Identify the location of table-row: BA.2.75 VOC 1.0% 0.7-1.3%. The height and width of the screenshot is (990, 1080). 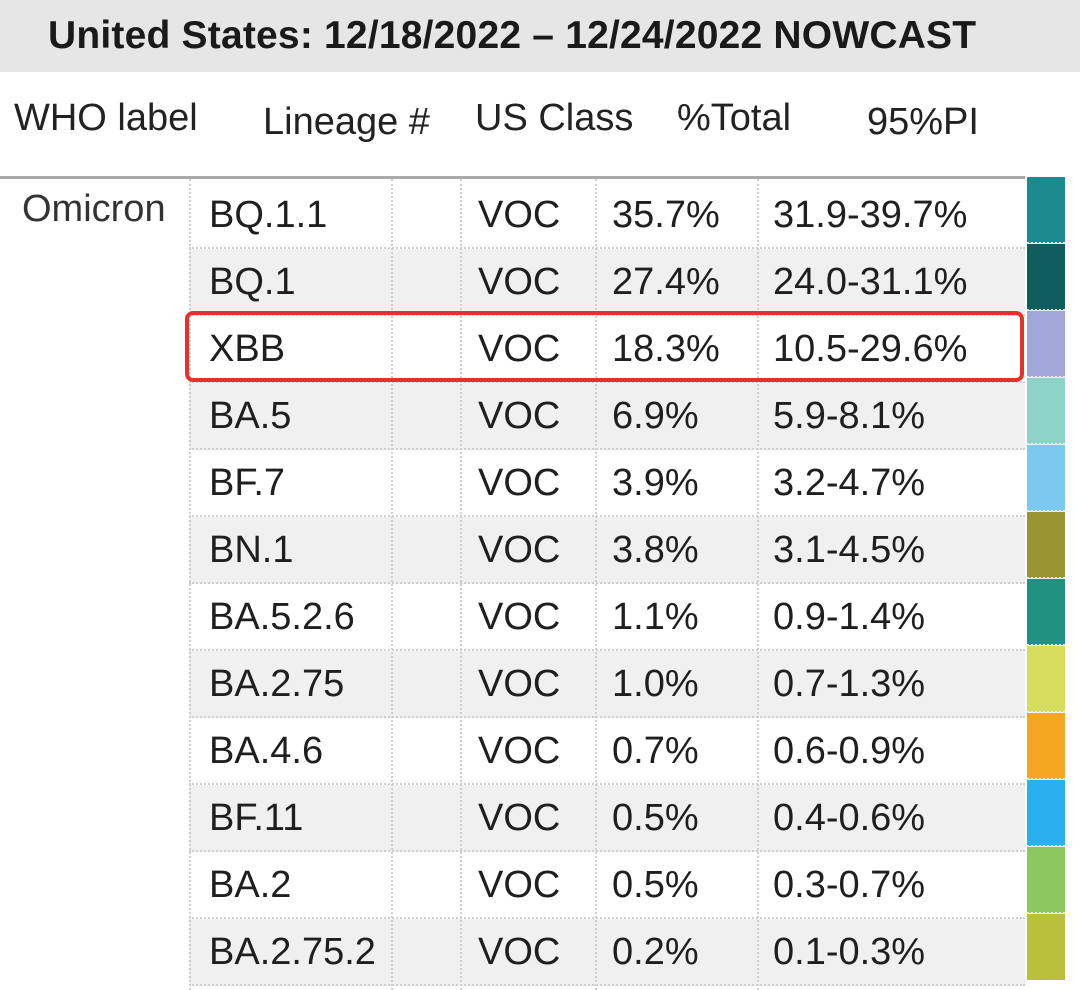
(512, 684).